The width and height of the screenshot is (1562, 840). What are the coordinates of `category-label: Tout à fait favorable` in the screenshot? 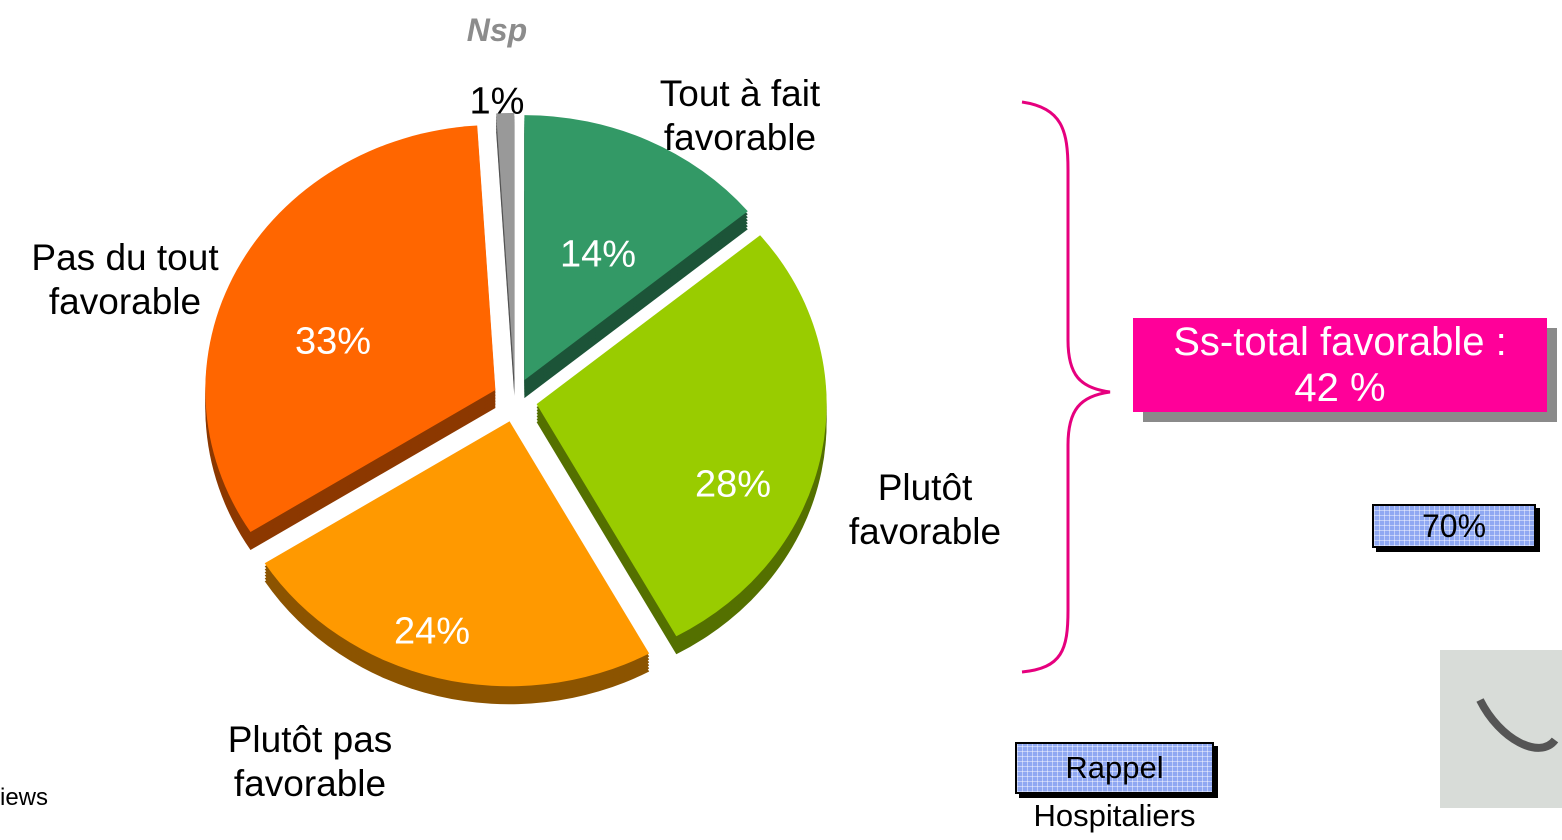 It's located at (740, 115).